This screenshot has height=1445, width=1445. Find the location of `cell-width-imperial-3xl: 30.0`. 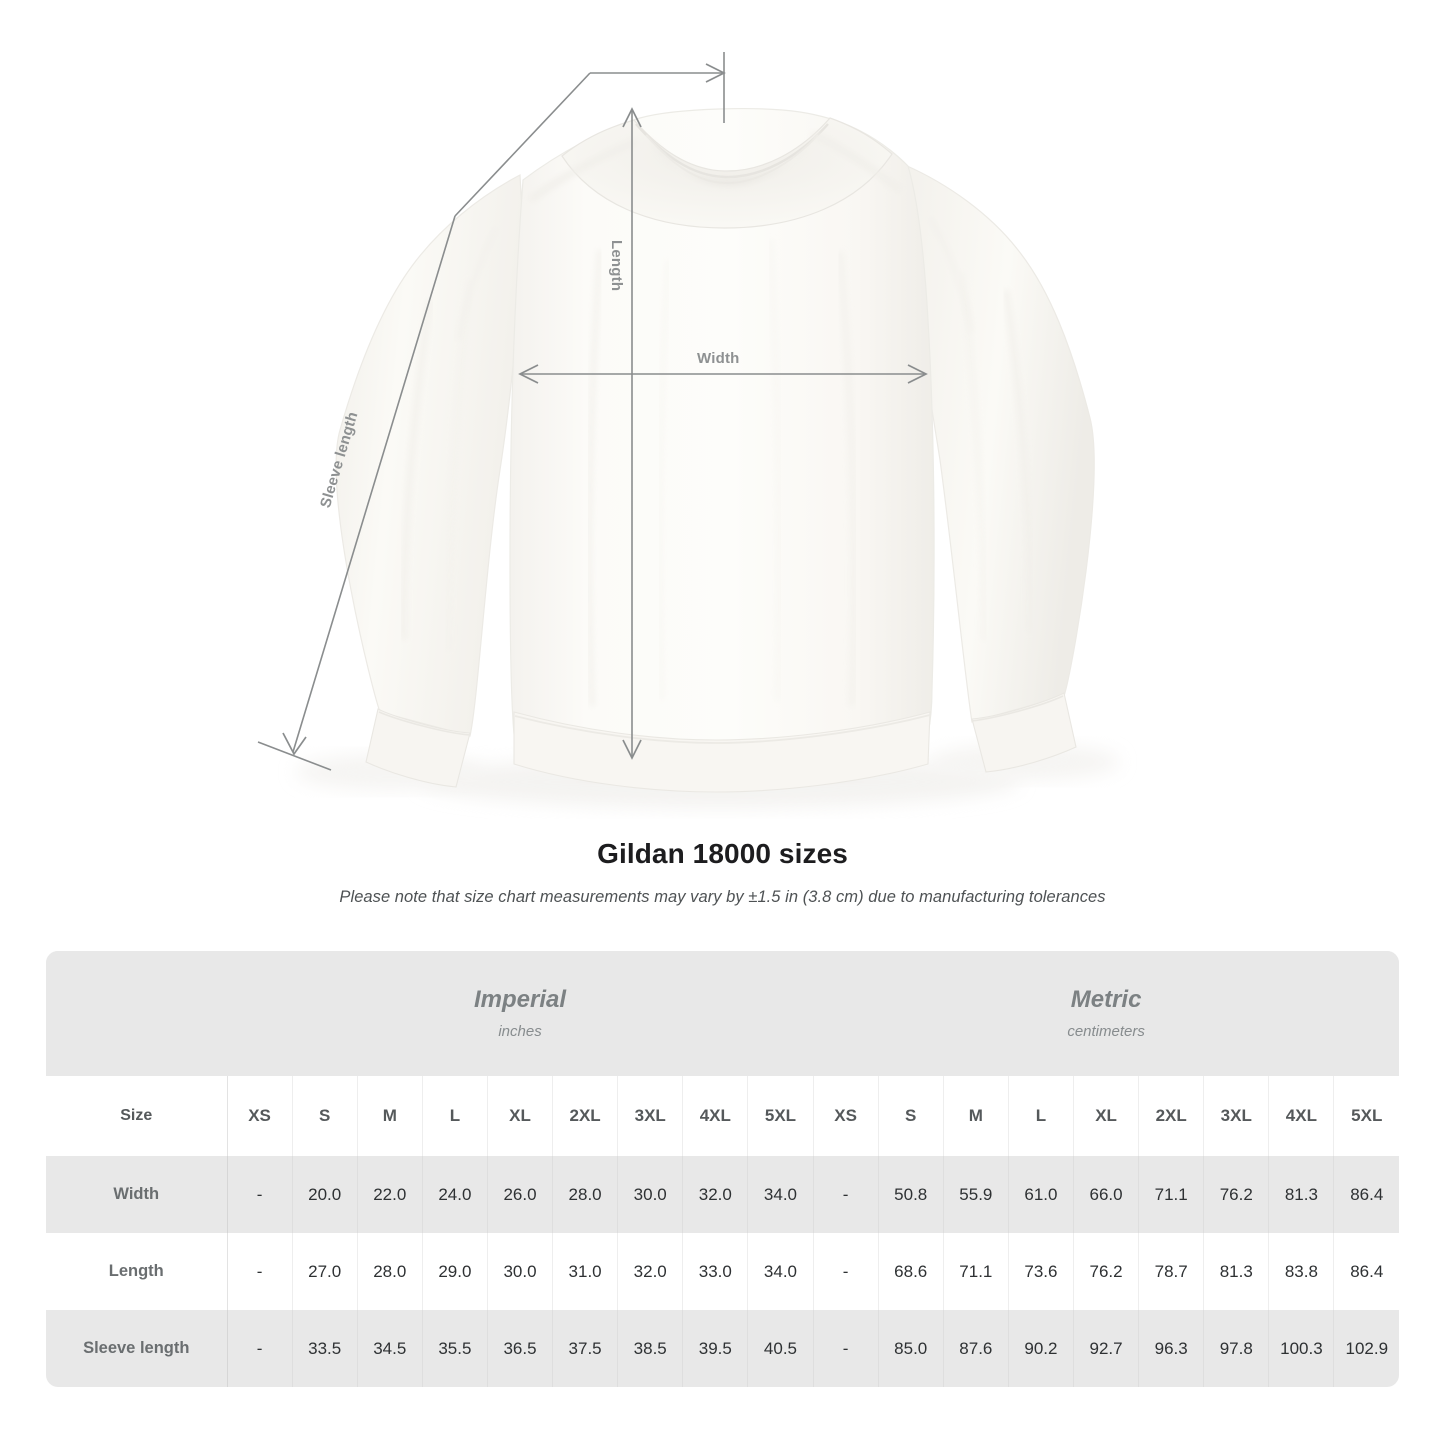

cell-width-imperial-3xl: 30.0 is located at coordinates (650, 1194).